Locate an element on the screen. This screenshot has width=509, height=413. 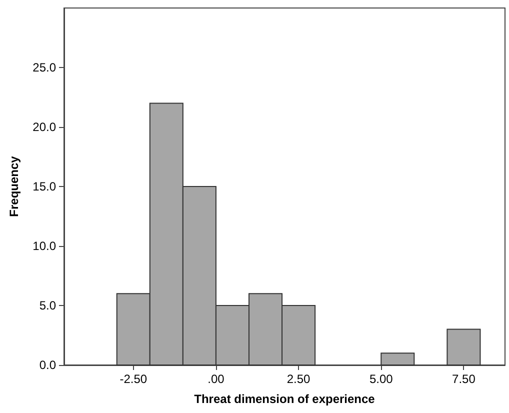
y-axis-title: Frequency is located at coordinates (14, 186).